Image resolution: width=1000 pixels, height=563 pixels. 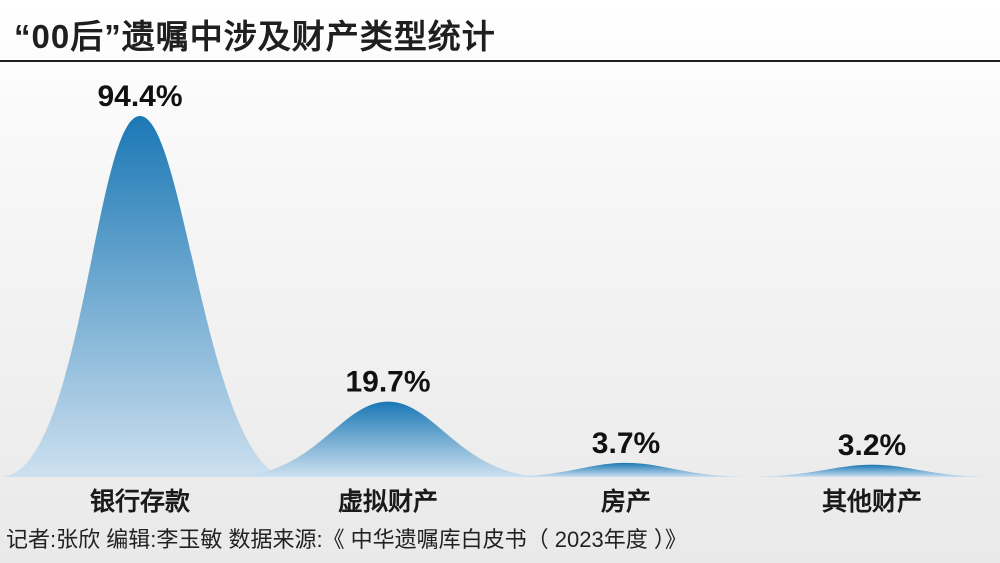 What do you see at coordinates (140, 502) in the screenshot?
I see `category-label-1: 银行存款` at bounding box center [140, 502].